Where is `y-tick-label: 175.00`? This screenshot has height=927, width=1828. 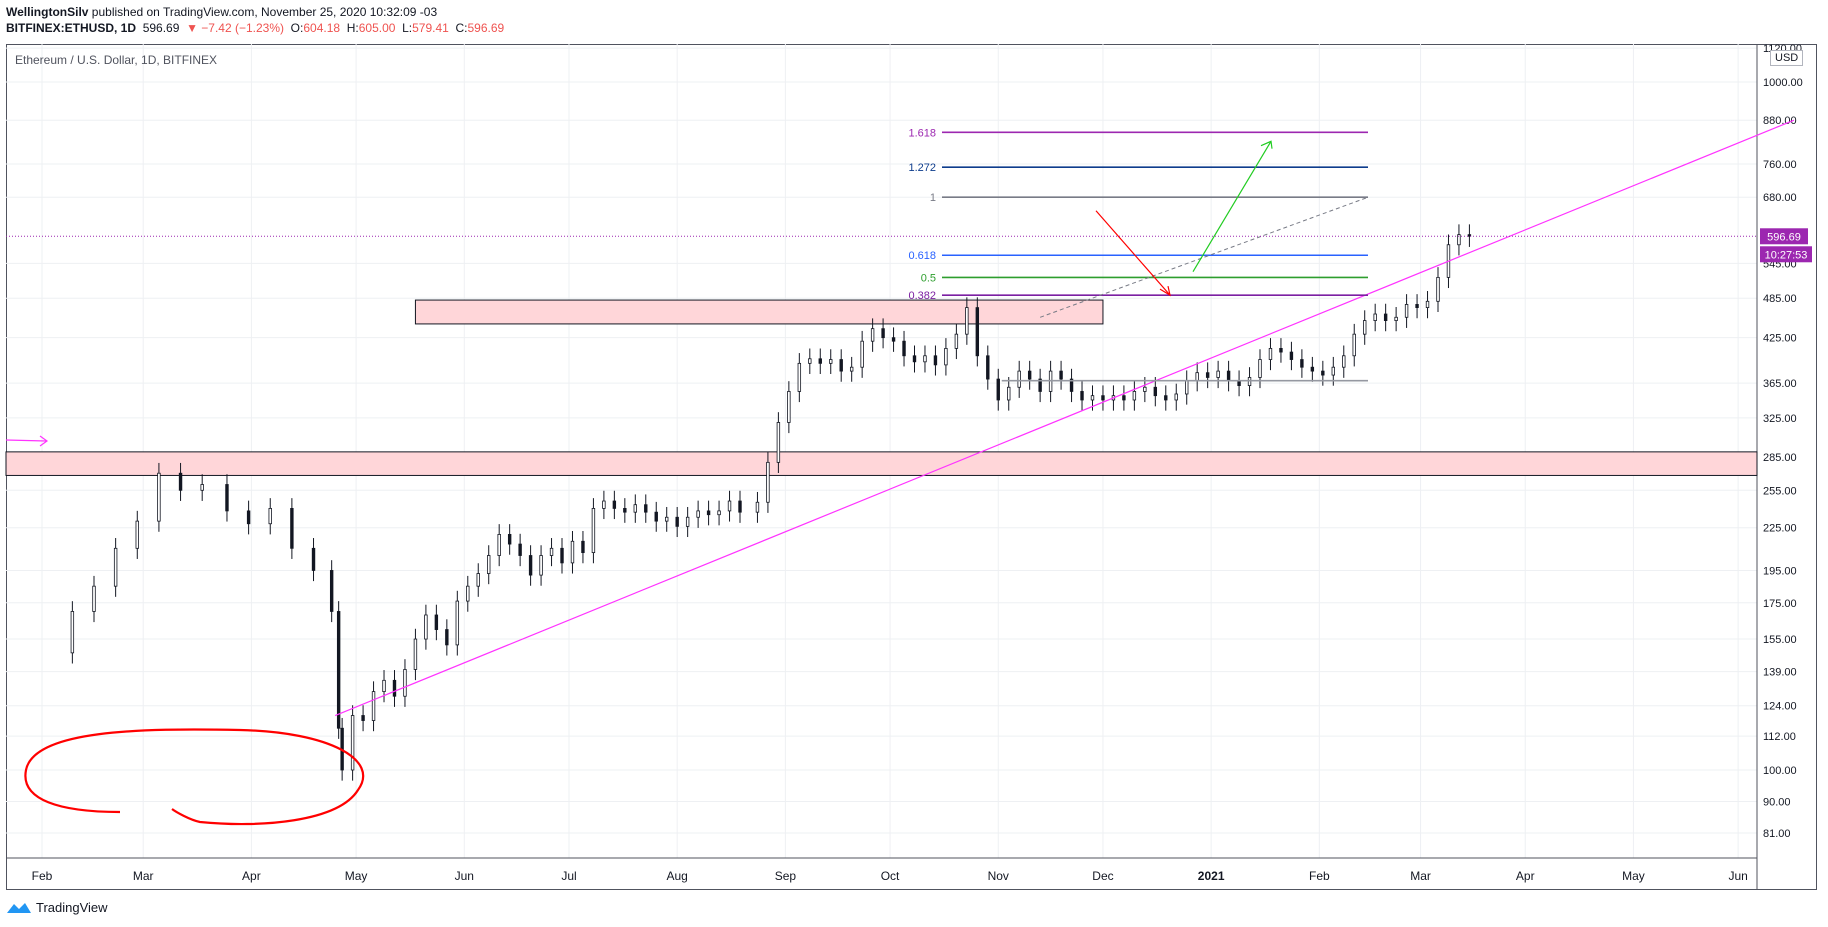
y-tick-label: 175.00 is located at coordinates (1780, 604).